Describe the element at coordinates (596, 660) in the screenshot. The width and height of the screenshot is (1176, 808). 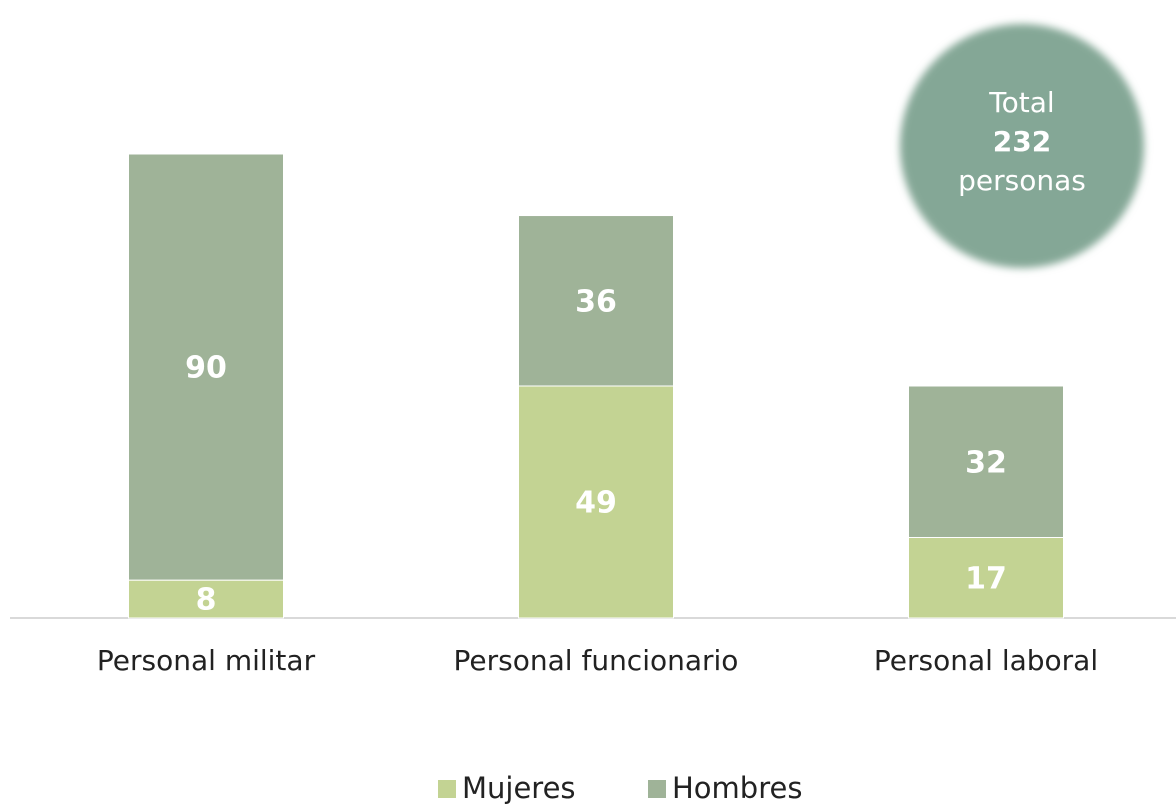
I see `x-tick-label: Personal funcionario` at that location.